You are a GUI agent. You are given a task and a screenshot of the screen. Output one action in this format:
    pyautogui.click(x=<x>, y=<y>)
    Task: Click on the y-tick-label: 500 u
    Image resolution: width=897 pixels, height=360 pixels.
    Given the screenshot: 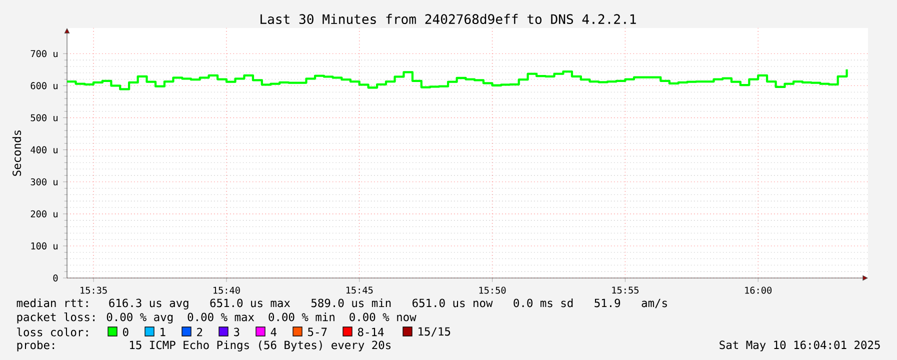 What is the action you would take?
    pyautogui.click(x=44, y=118)
    